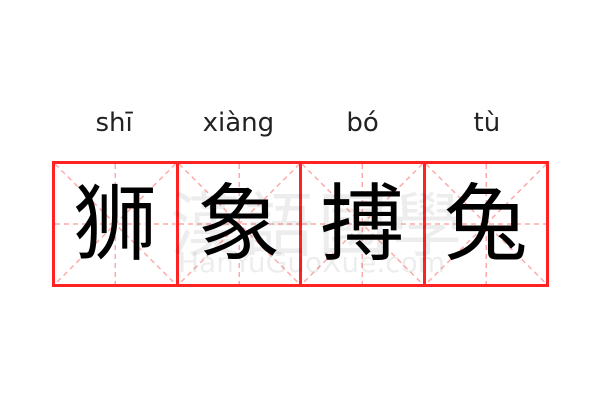  I want to click on pinyin-1: shī, so click(114, 123).